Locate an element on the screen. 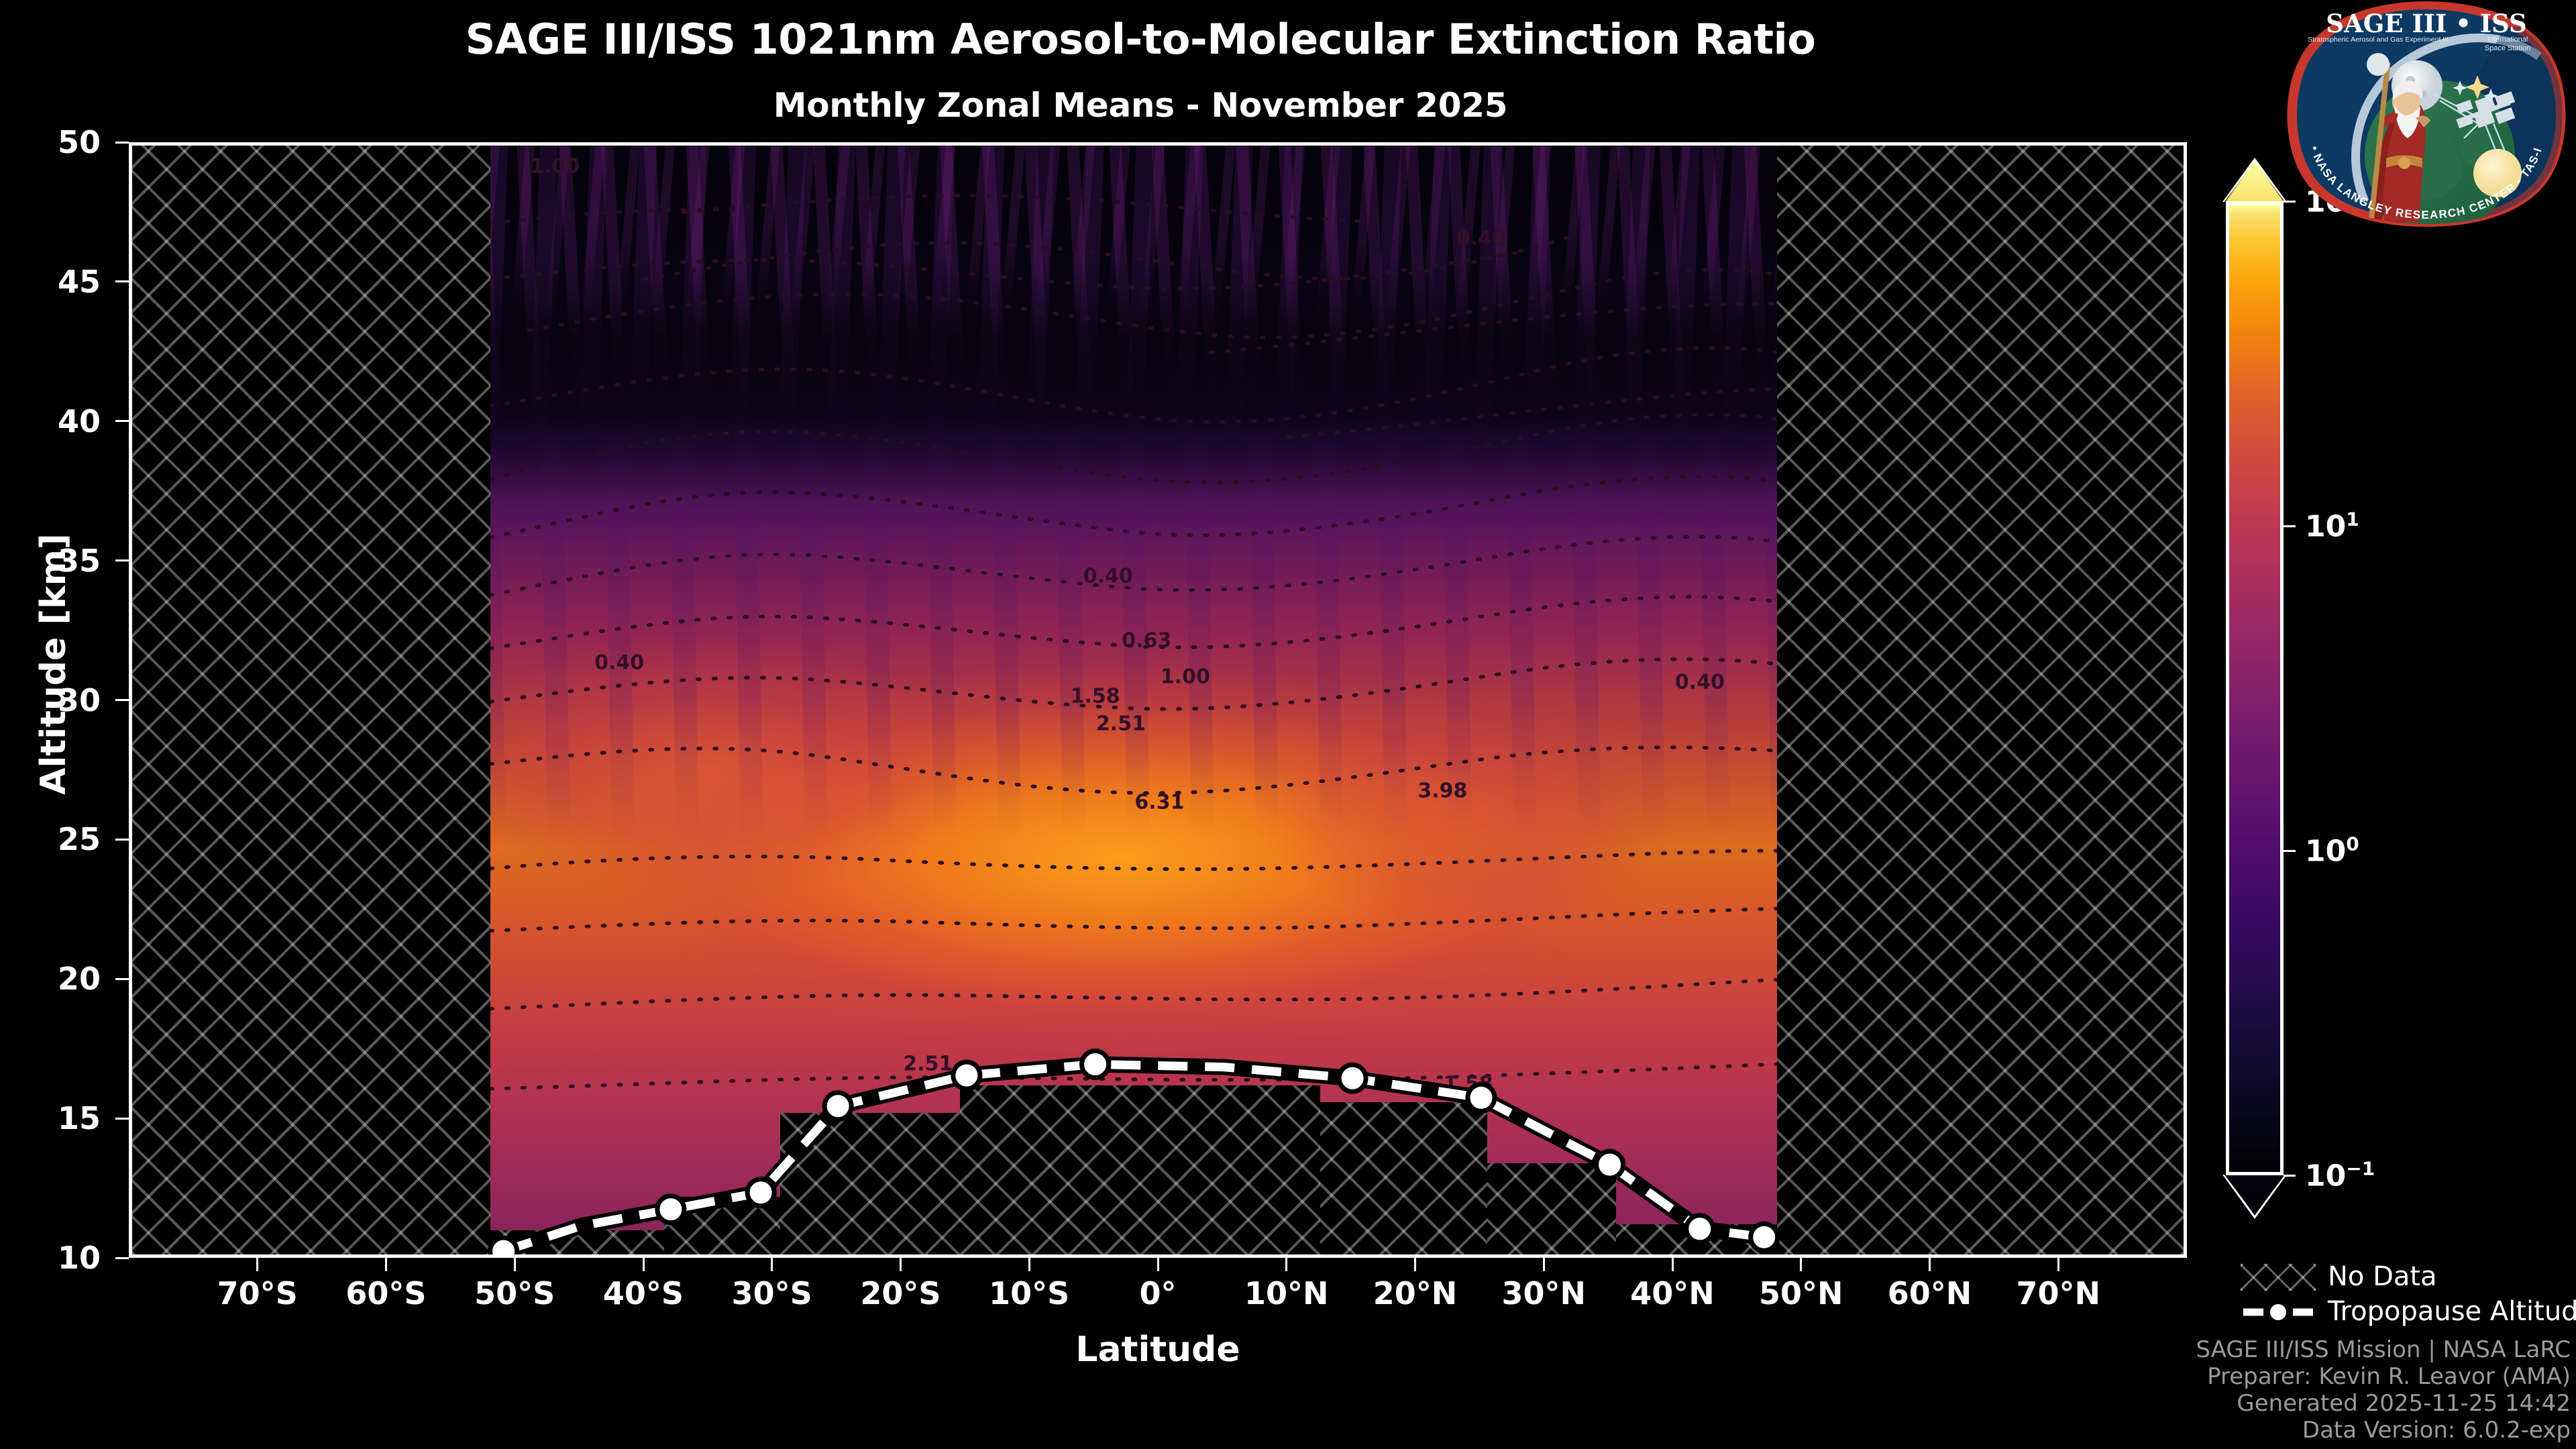 This screenshot has height=1449, width=2576. no-data-mask-s4 is located at coordinates (1140, 1169).